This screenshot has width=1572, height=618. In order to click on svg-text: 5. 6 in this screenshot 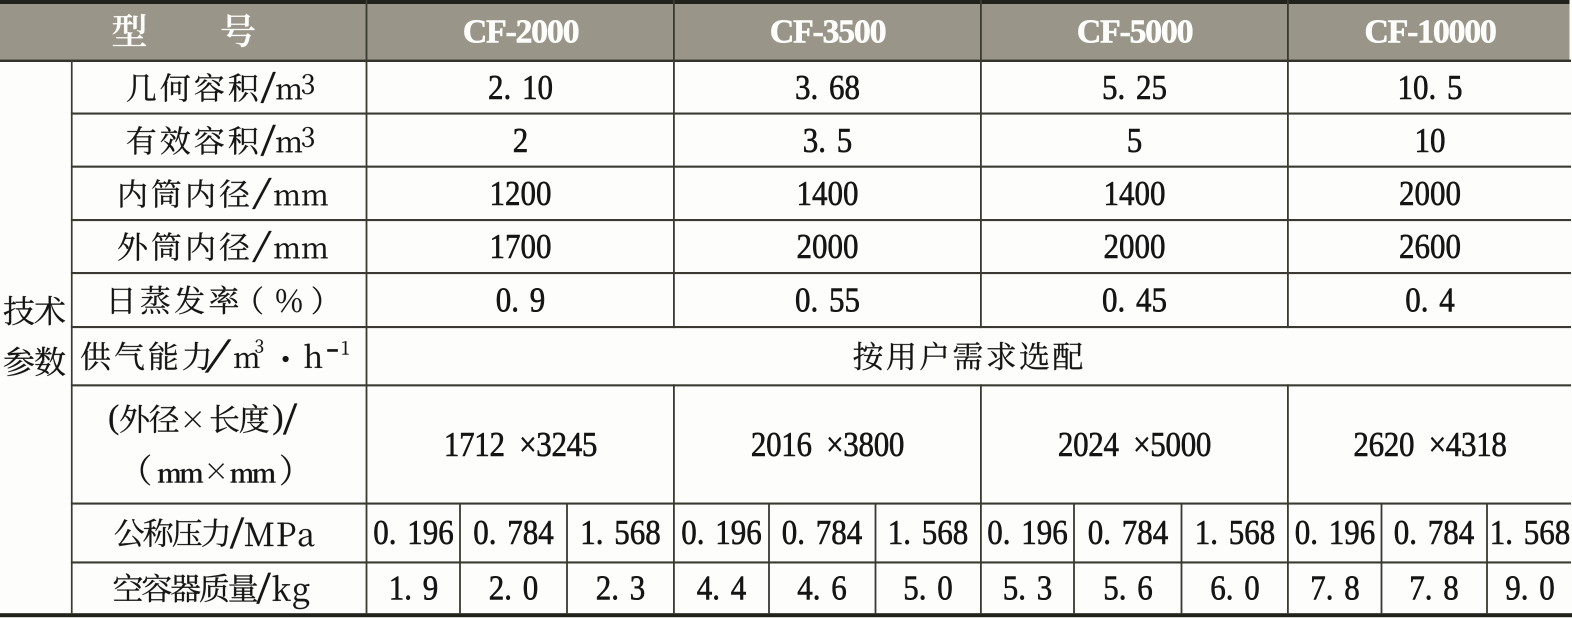, I will do `click(1127, 589)`.